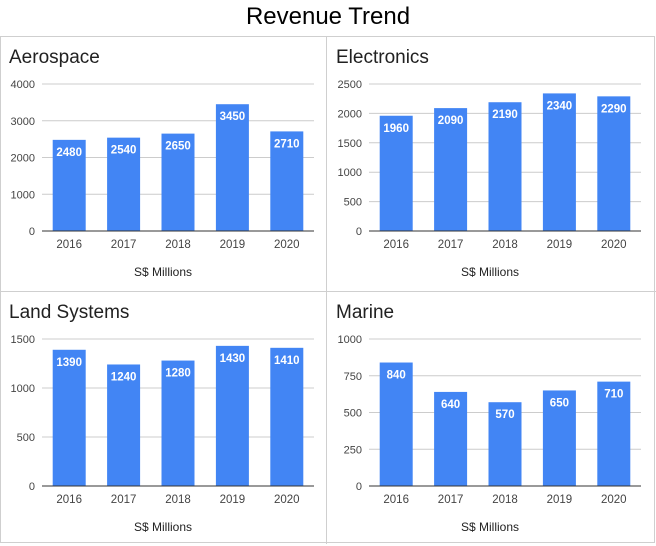 The image size is (656, 546). I want to click on bar-value-label: 2710, so click(287, 144).